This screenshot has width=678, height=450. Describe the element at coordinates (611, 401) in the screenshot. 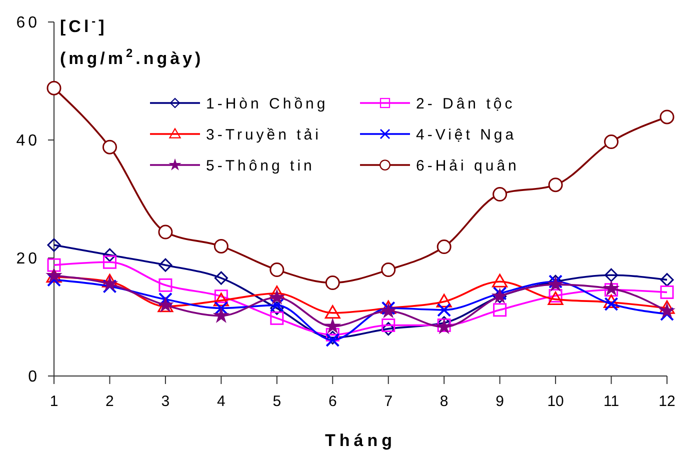

I see `x-tick-label: 11` at that location.